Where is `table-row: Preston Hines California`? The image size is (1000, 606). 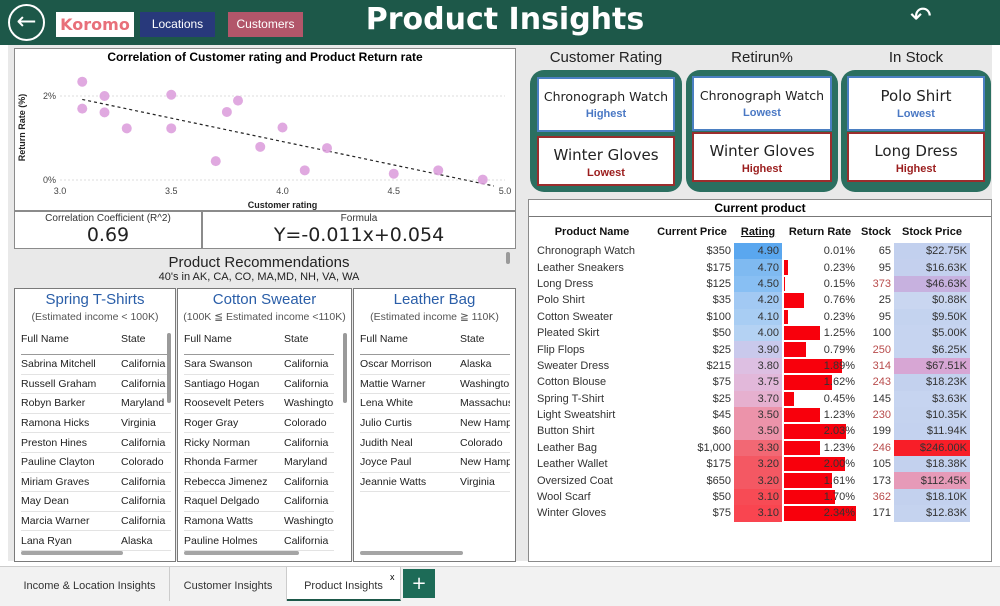
table-row: Preston Hines California is located at coordinates (96, 443).